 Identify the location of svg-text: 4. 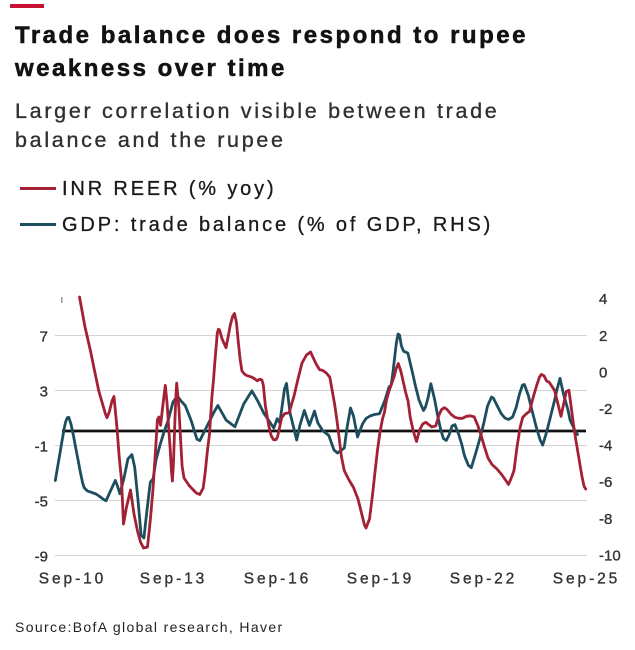
(603, 299).